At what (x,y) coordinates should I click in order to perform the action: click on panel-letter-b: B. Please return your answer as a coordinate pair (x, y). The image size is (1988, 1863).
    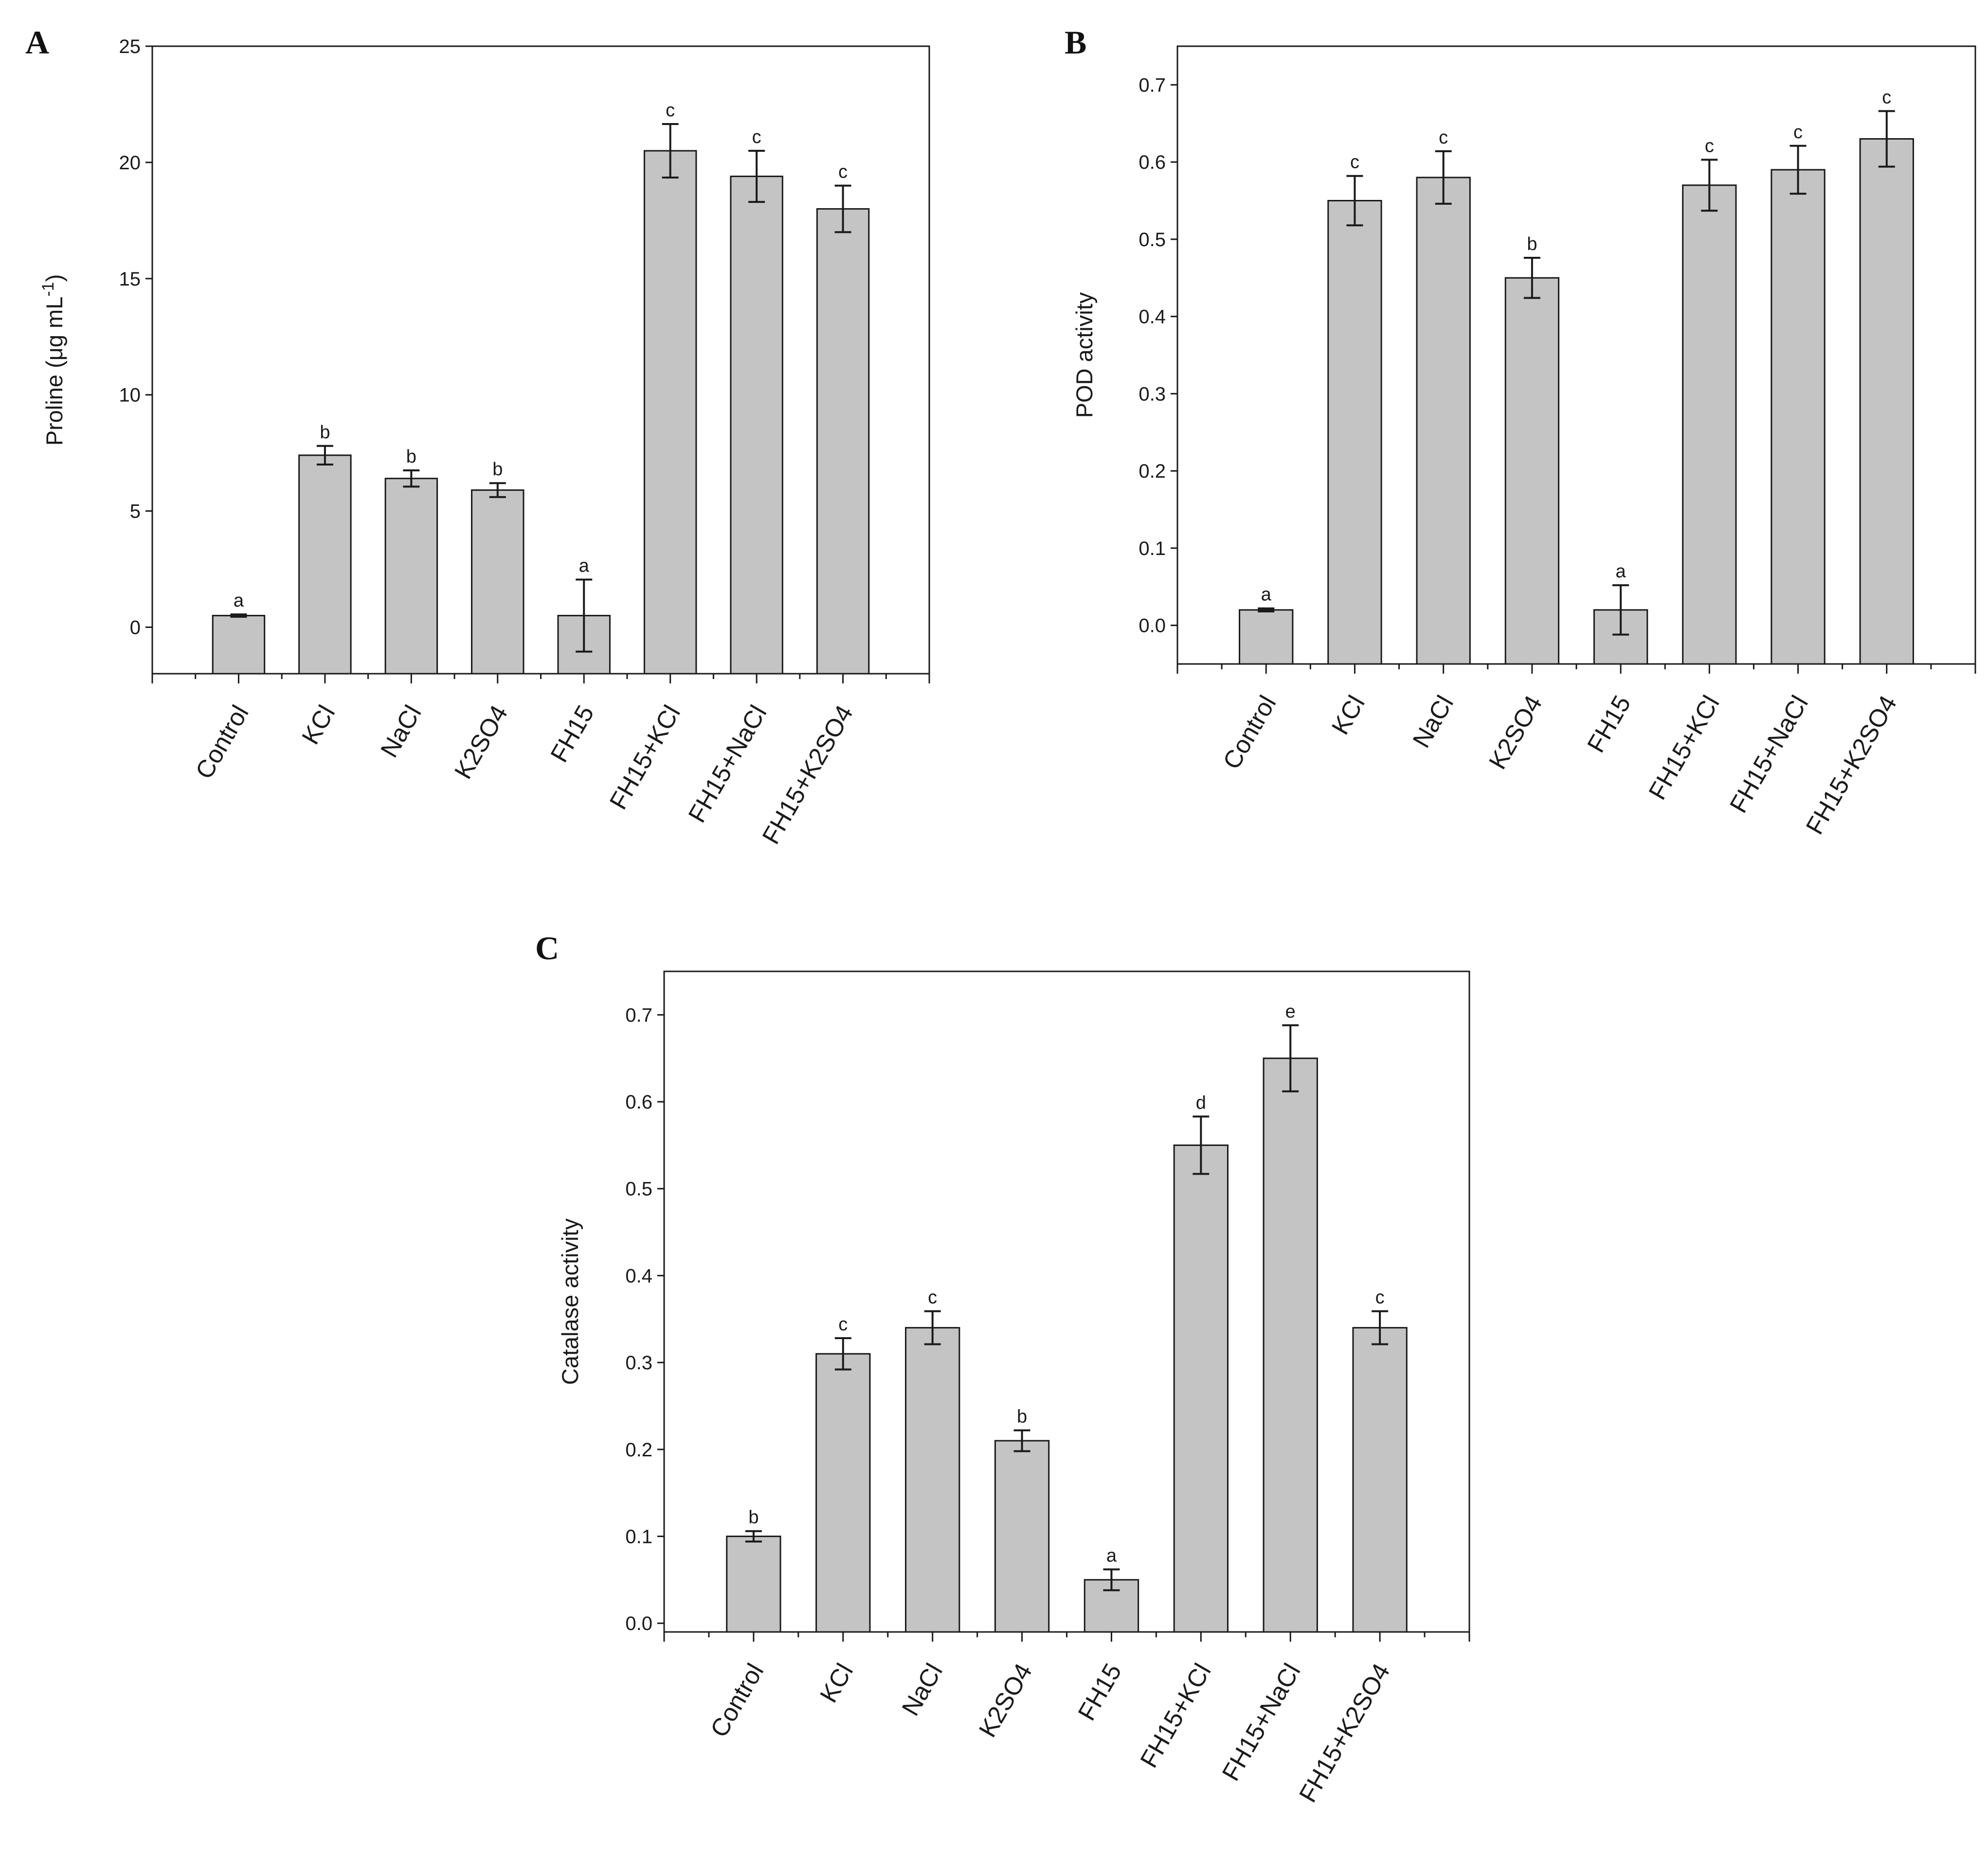
    Looking at the image, I should click on (1075, 42).